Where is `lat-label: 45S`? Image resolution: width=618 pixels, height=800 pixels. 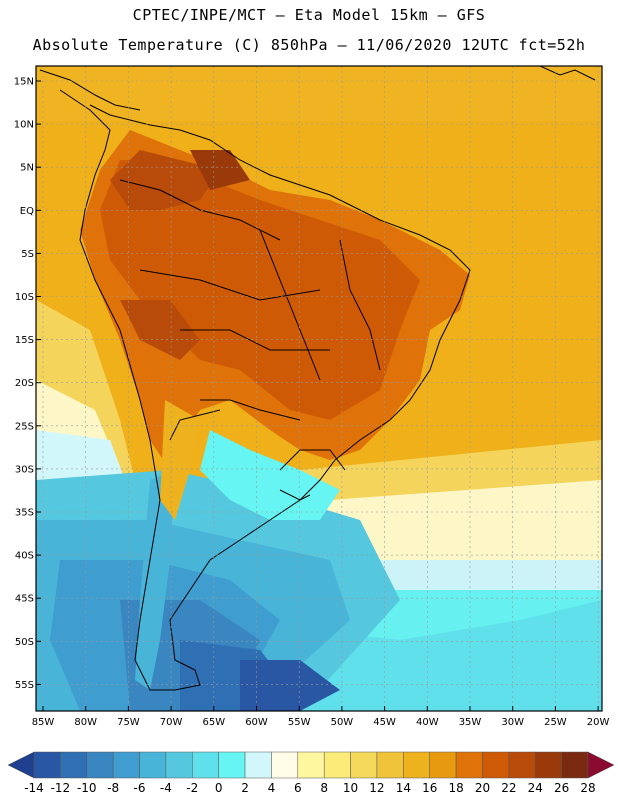
lat-label: 45S is located at coordinates (24, 599).